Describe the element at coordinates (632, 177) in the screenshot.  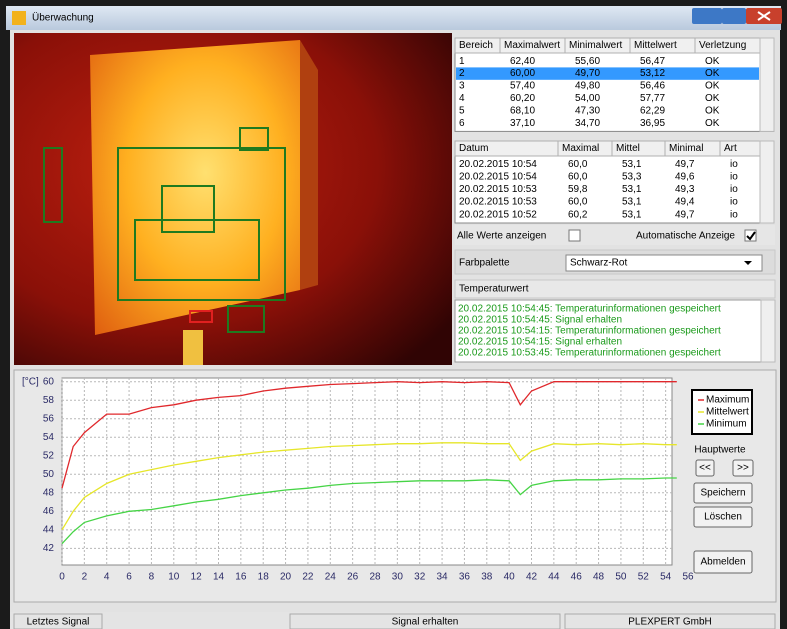
I see `cell: 53,3` at that location.